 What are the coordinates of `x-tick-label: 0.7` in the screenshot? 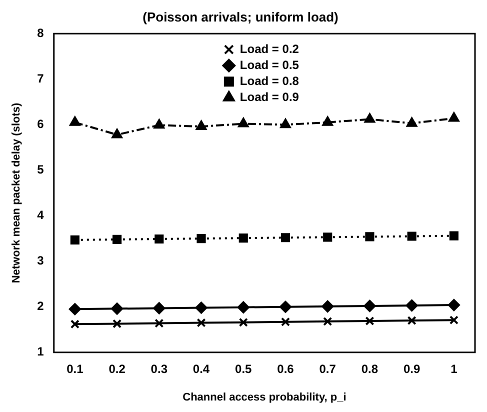 It's located at (327, 369).